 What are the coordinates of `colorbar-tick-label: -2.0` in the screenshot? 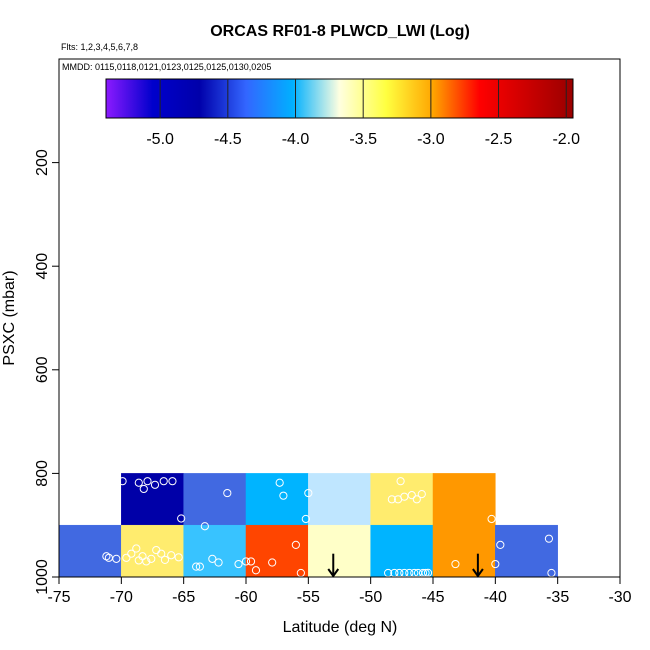 It's located at (566, 139).